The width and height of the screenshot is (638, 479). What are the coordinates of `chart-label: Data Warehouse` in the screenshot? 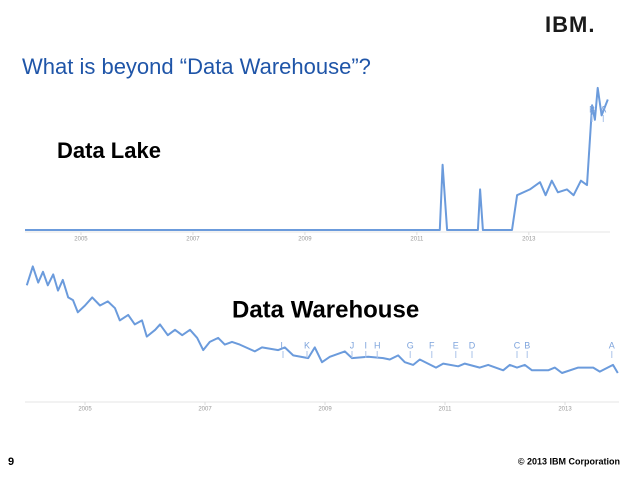 It's located at (325, 309).